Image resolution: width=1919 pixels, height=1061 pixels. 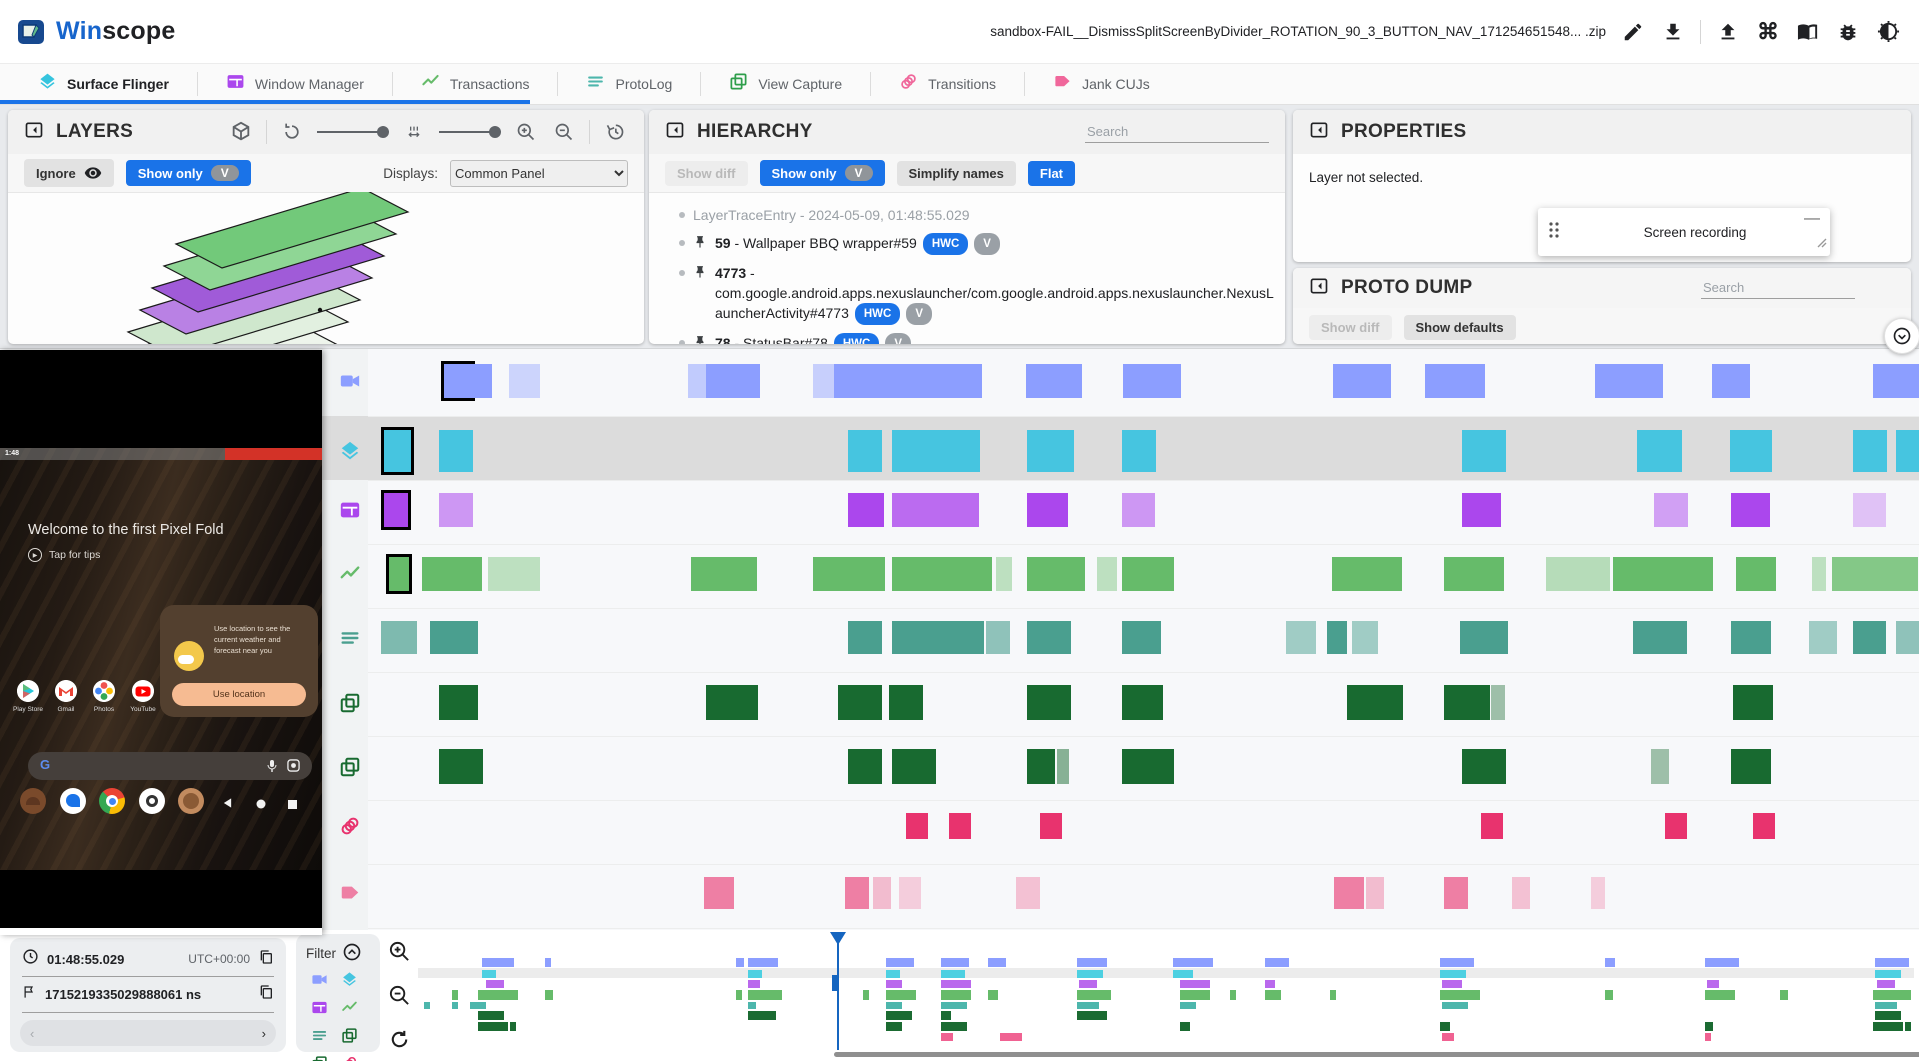 What do you see at coordinates (319, 1010) in the screenshot?
I see `filter-toggle-window-manager` at bounding box center [319, 1010].